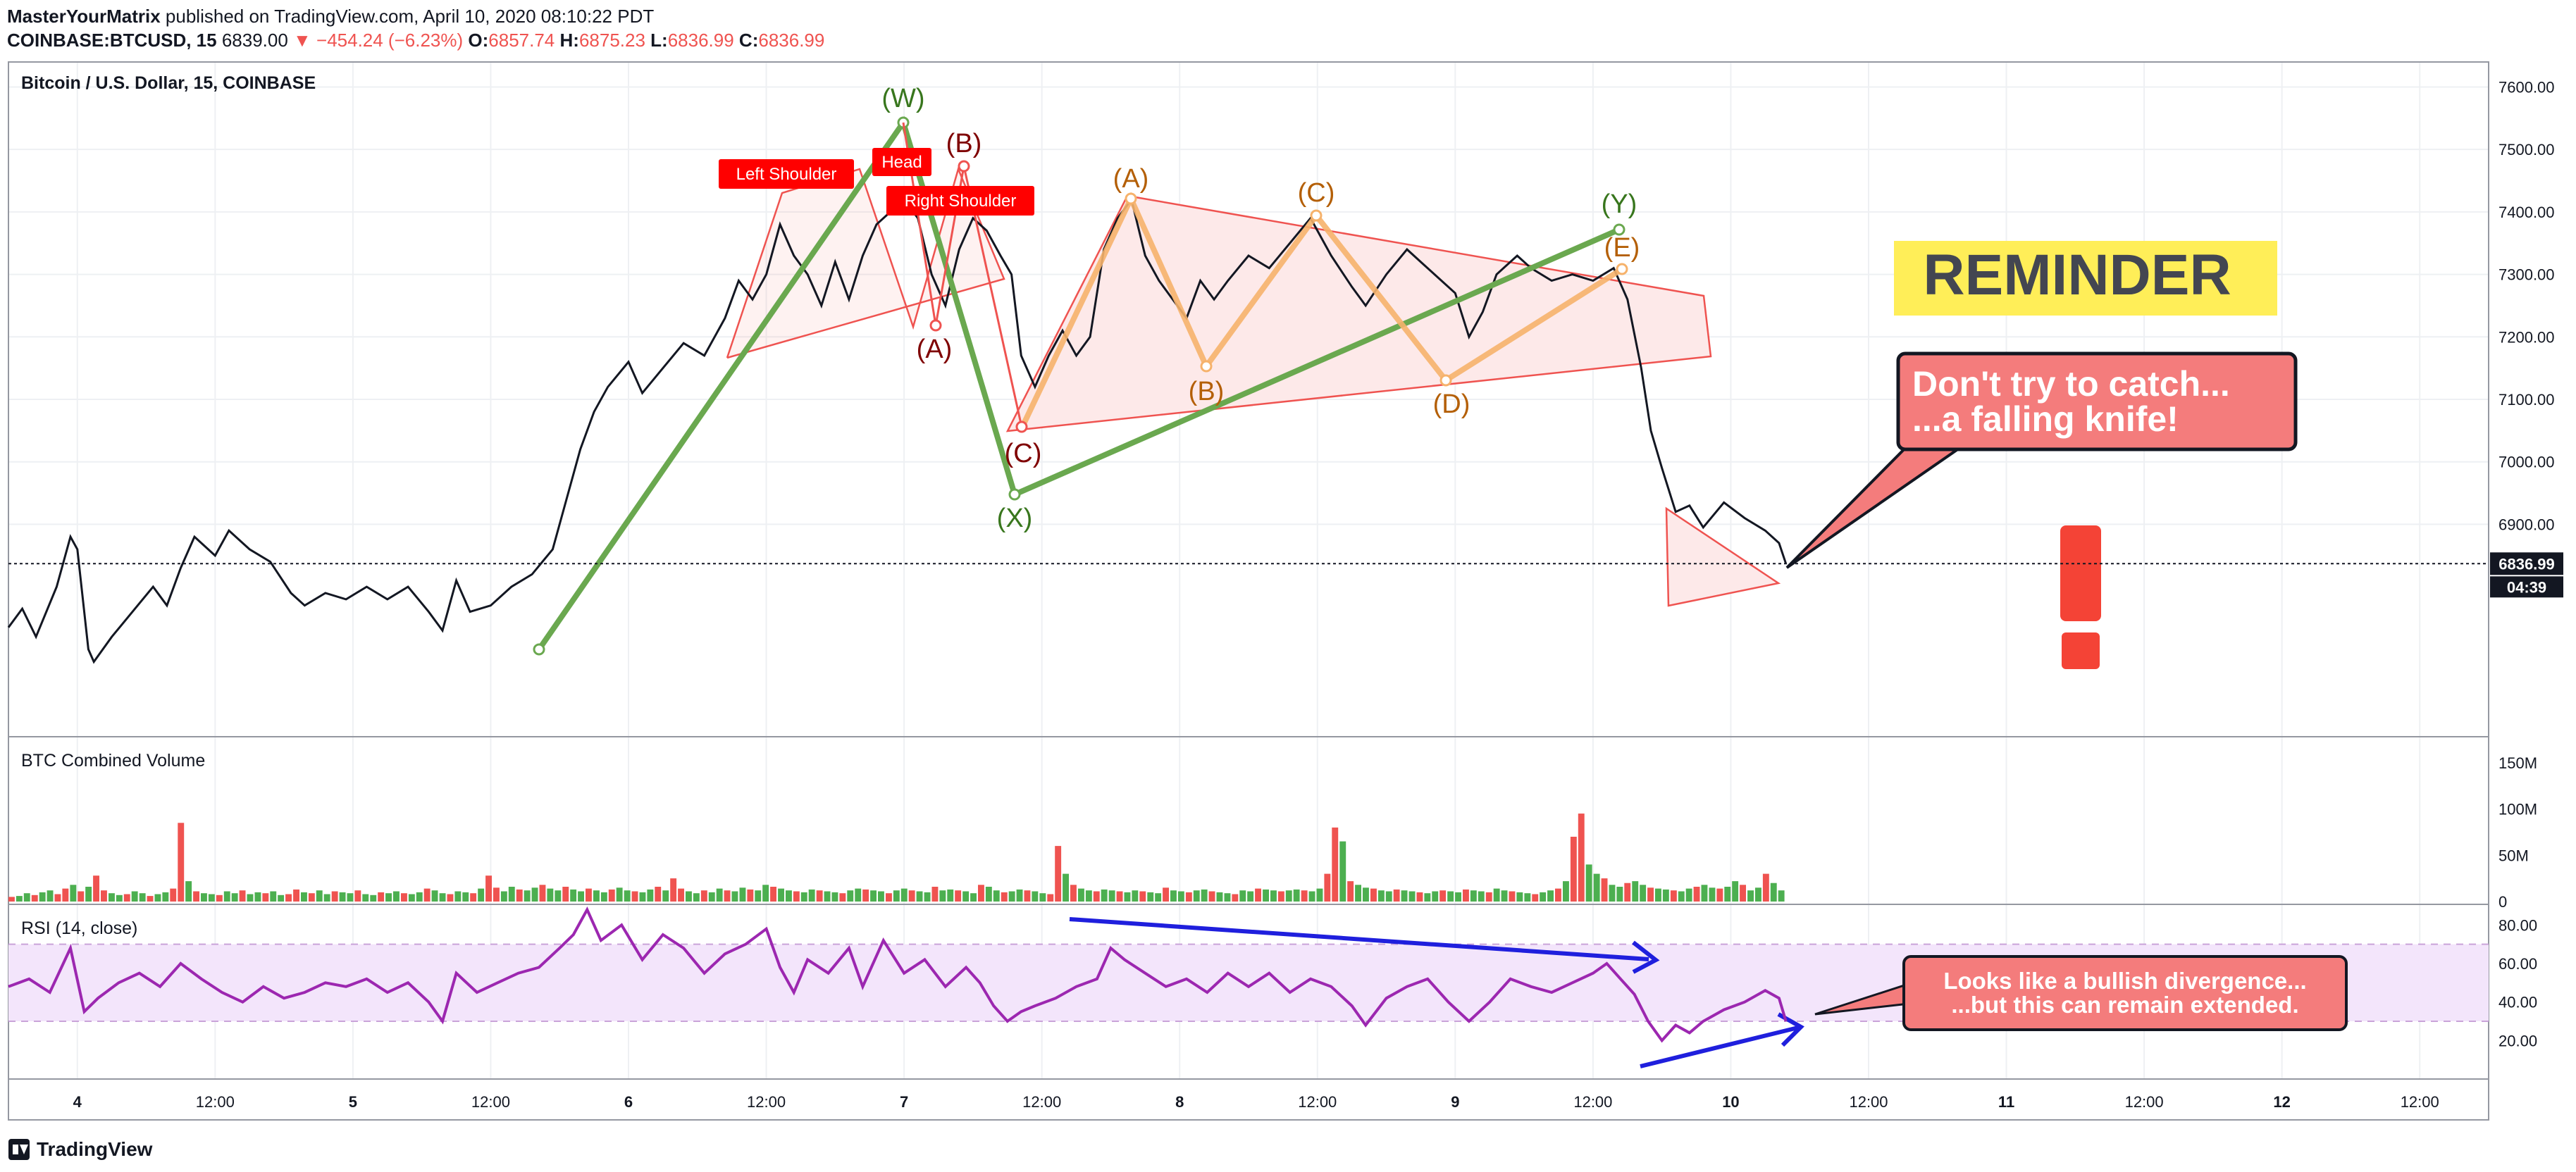  Describe the element at coordinates (2526, 87) in the screenshot. I see `price-tick-label: 7600.00` at that location.